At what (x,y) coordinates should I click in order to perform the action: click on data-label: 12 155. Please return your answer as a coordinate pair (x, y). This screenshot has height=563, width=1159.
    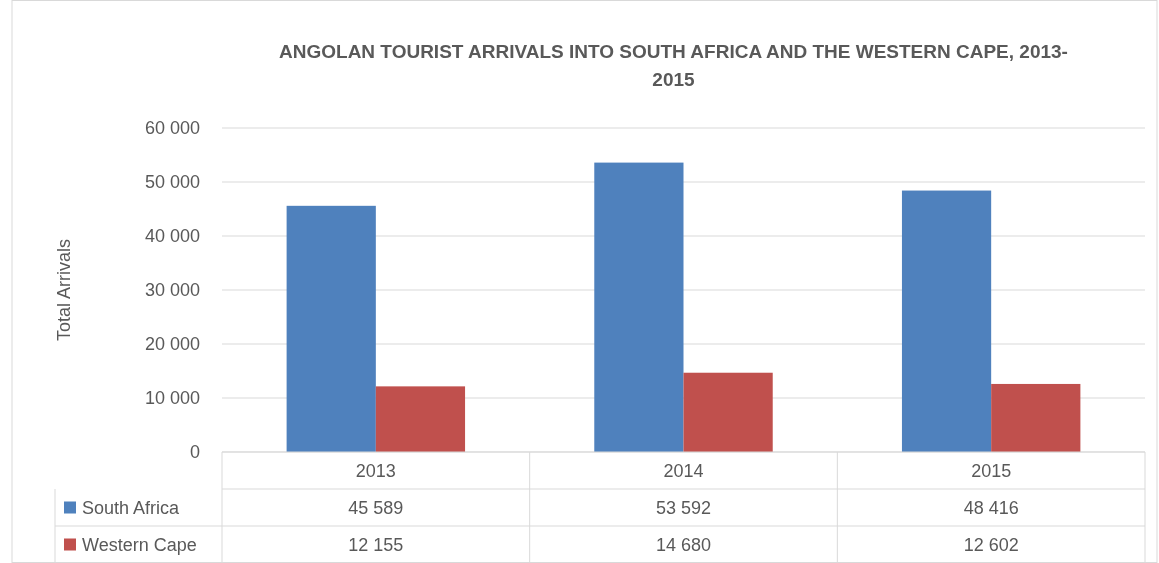
    Looking at the image, I should click on (376, 544).